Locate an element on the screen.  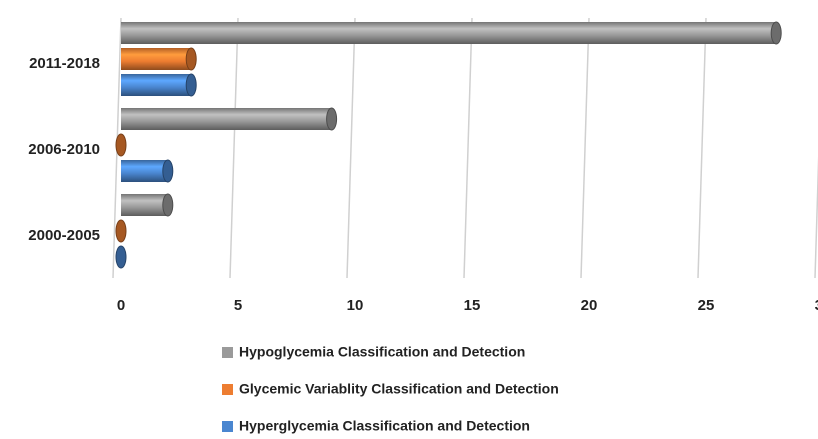
x-tick-label: 10 is located at coordinates (355, 305).